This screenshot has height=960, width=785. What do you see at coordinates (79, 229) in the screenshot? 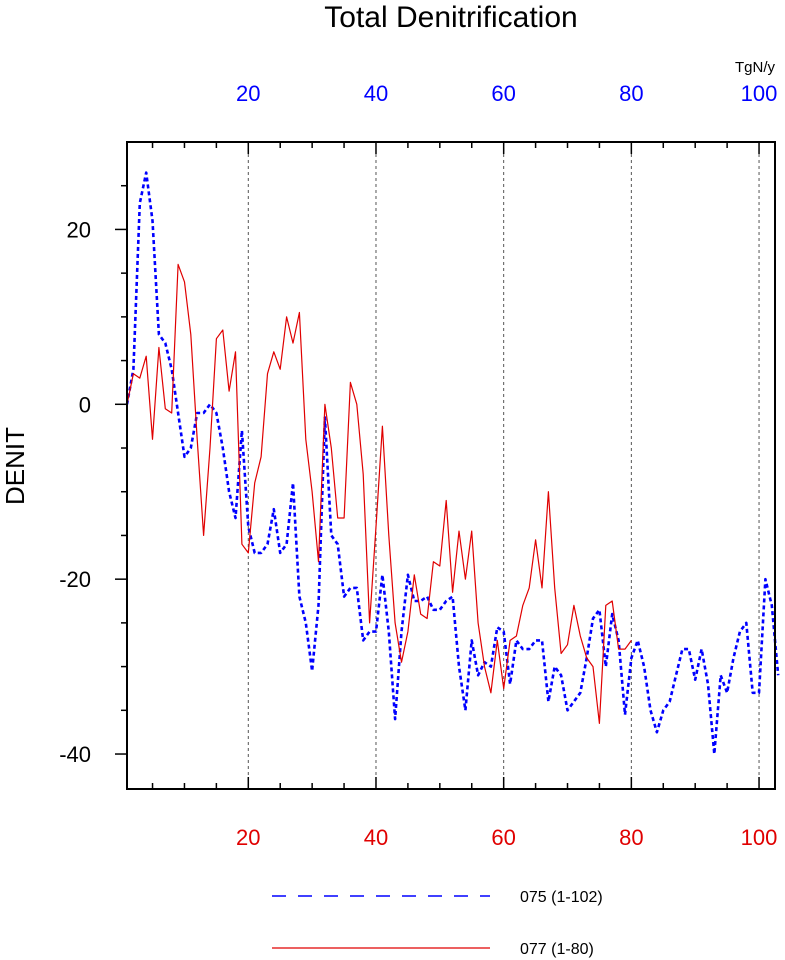
I see `y-tick-label-20: 20` at bounding box center [79, 229].